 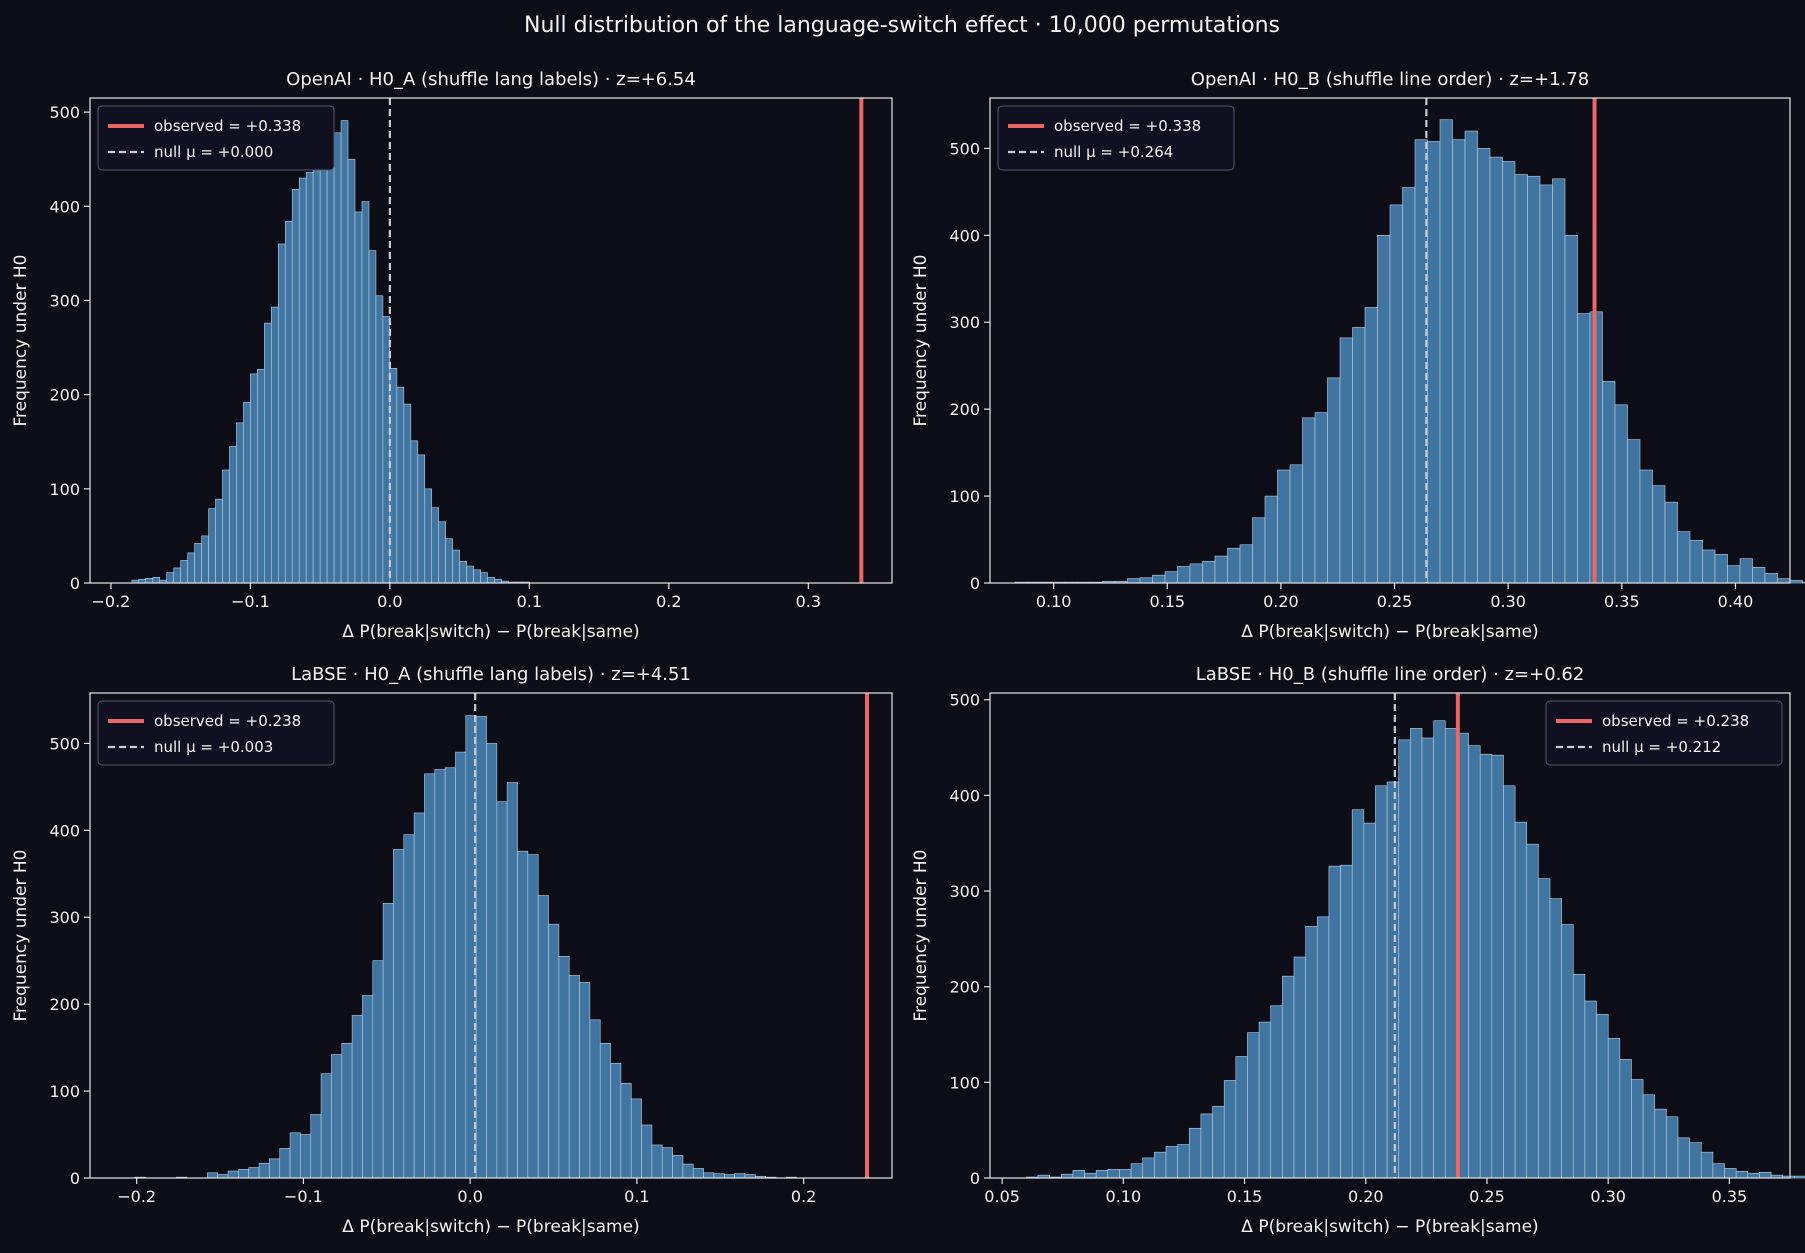 I want to click on legend: observed = +0.338 null μ = +0.264, so click(x=1116, y=138).